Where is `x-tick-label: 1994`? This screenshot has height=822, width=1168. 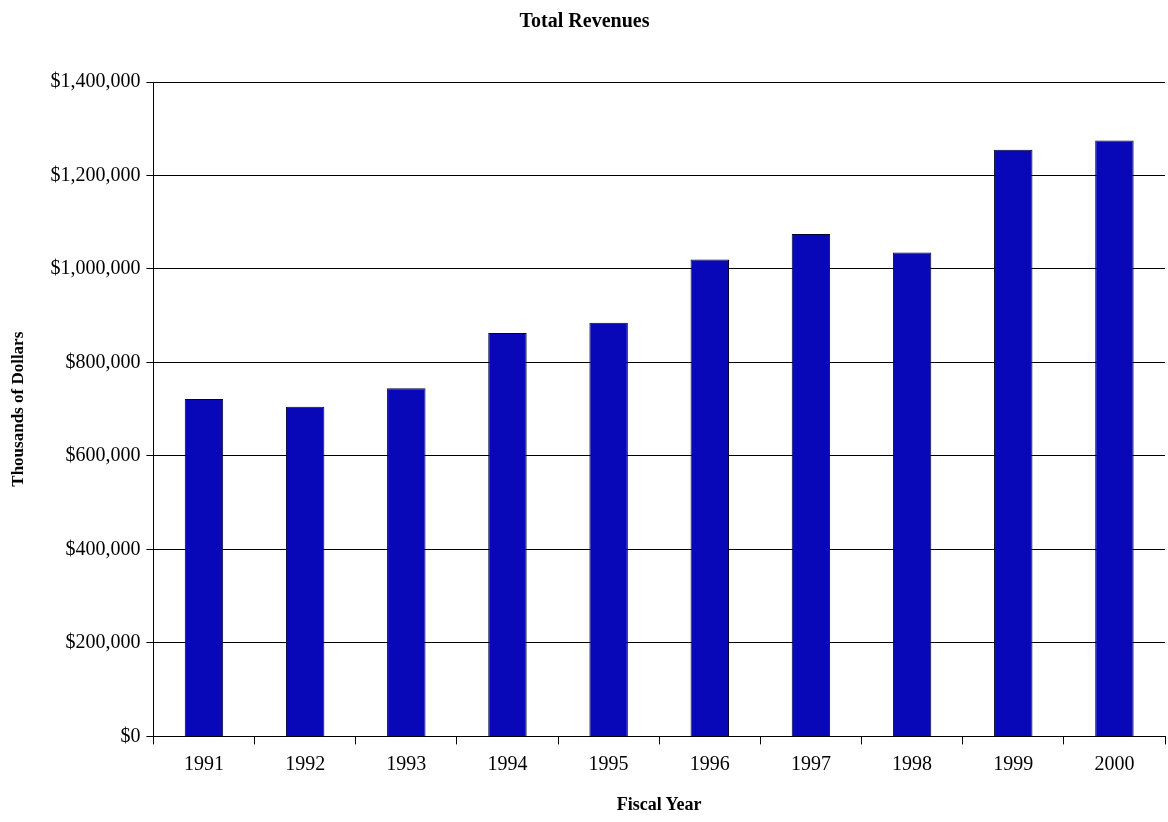
x-tick-label: 1994 is located at coordinates (507, 762).